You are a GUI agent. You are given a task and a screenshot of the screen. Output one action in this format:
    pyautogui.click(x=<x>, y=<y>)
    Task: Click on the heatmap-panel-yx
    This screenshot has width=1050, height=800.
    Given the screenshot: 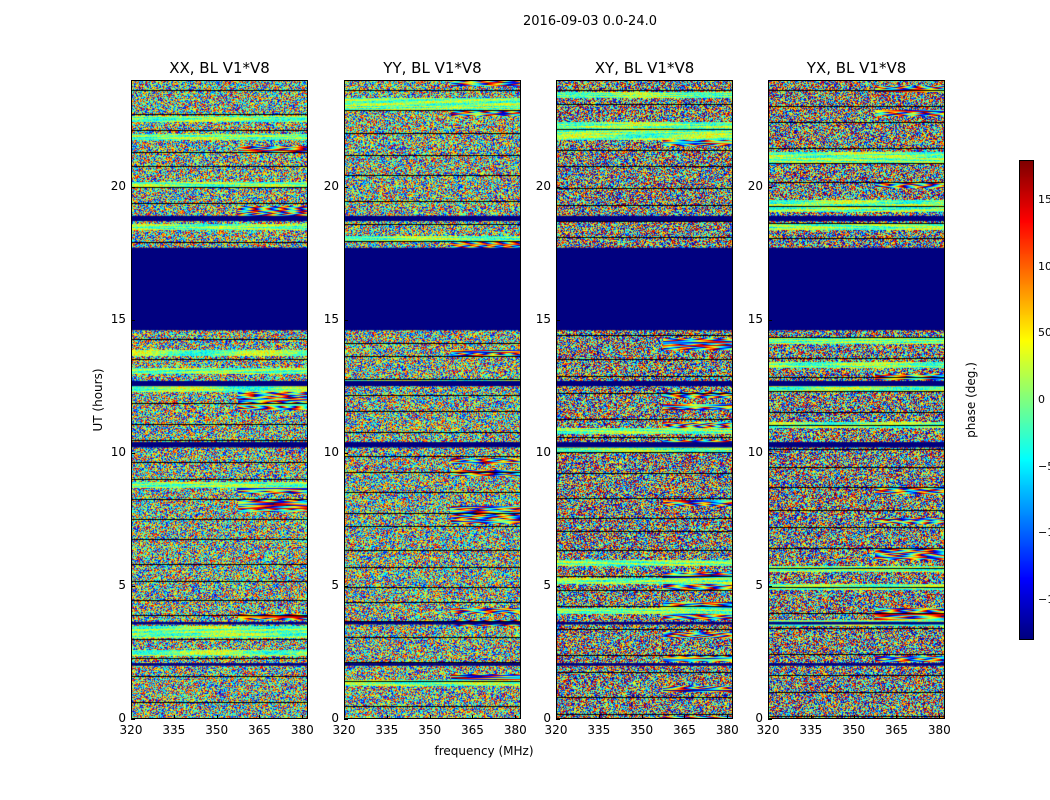 What is the action you would take?
    pyautogui.click(x=856, y=399)
    